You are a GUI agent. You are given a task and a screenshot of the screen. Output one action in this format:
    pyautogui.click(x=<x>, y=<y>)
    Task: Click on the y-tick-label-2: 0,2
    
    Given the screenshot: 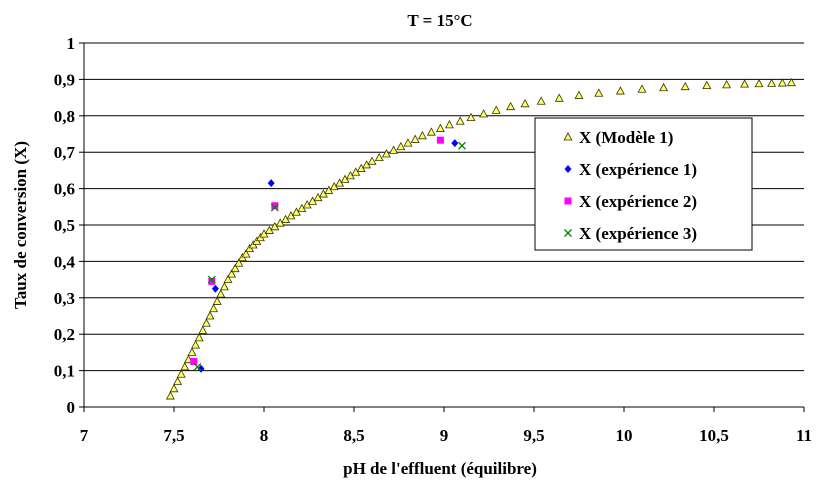 What is the action you would take?
    pyautogui.click(x=64, y=334)
    